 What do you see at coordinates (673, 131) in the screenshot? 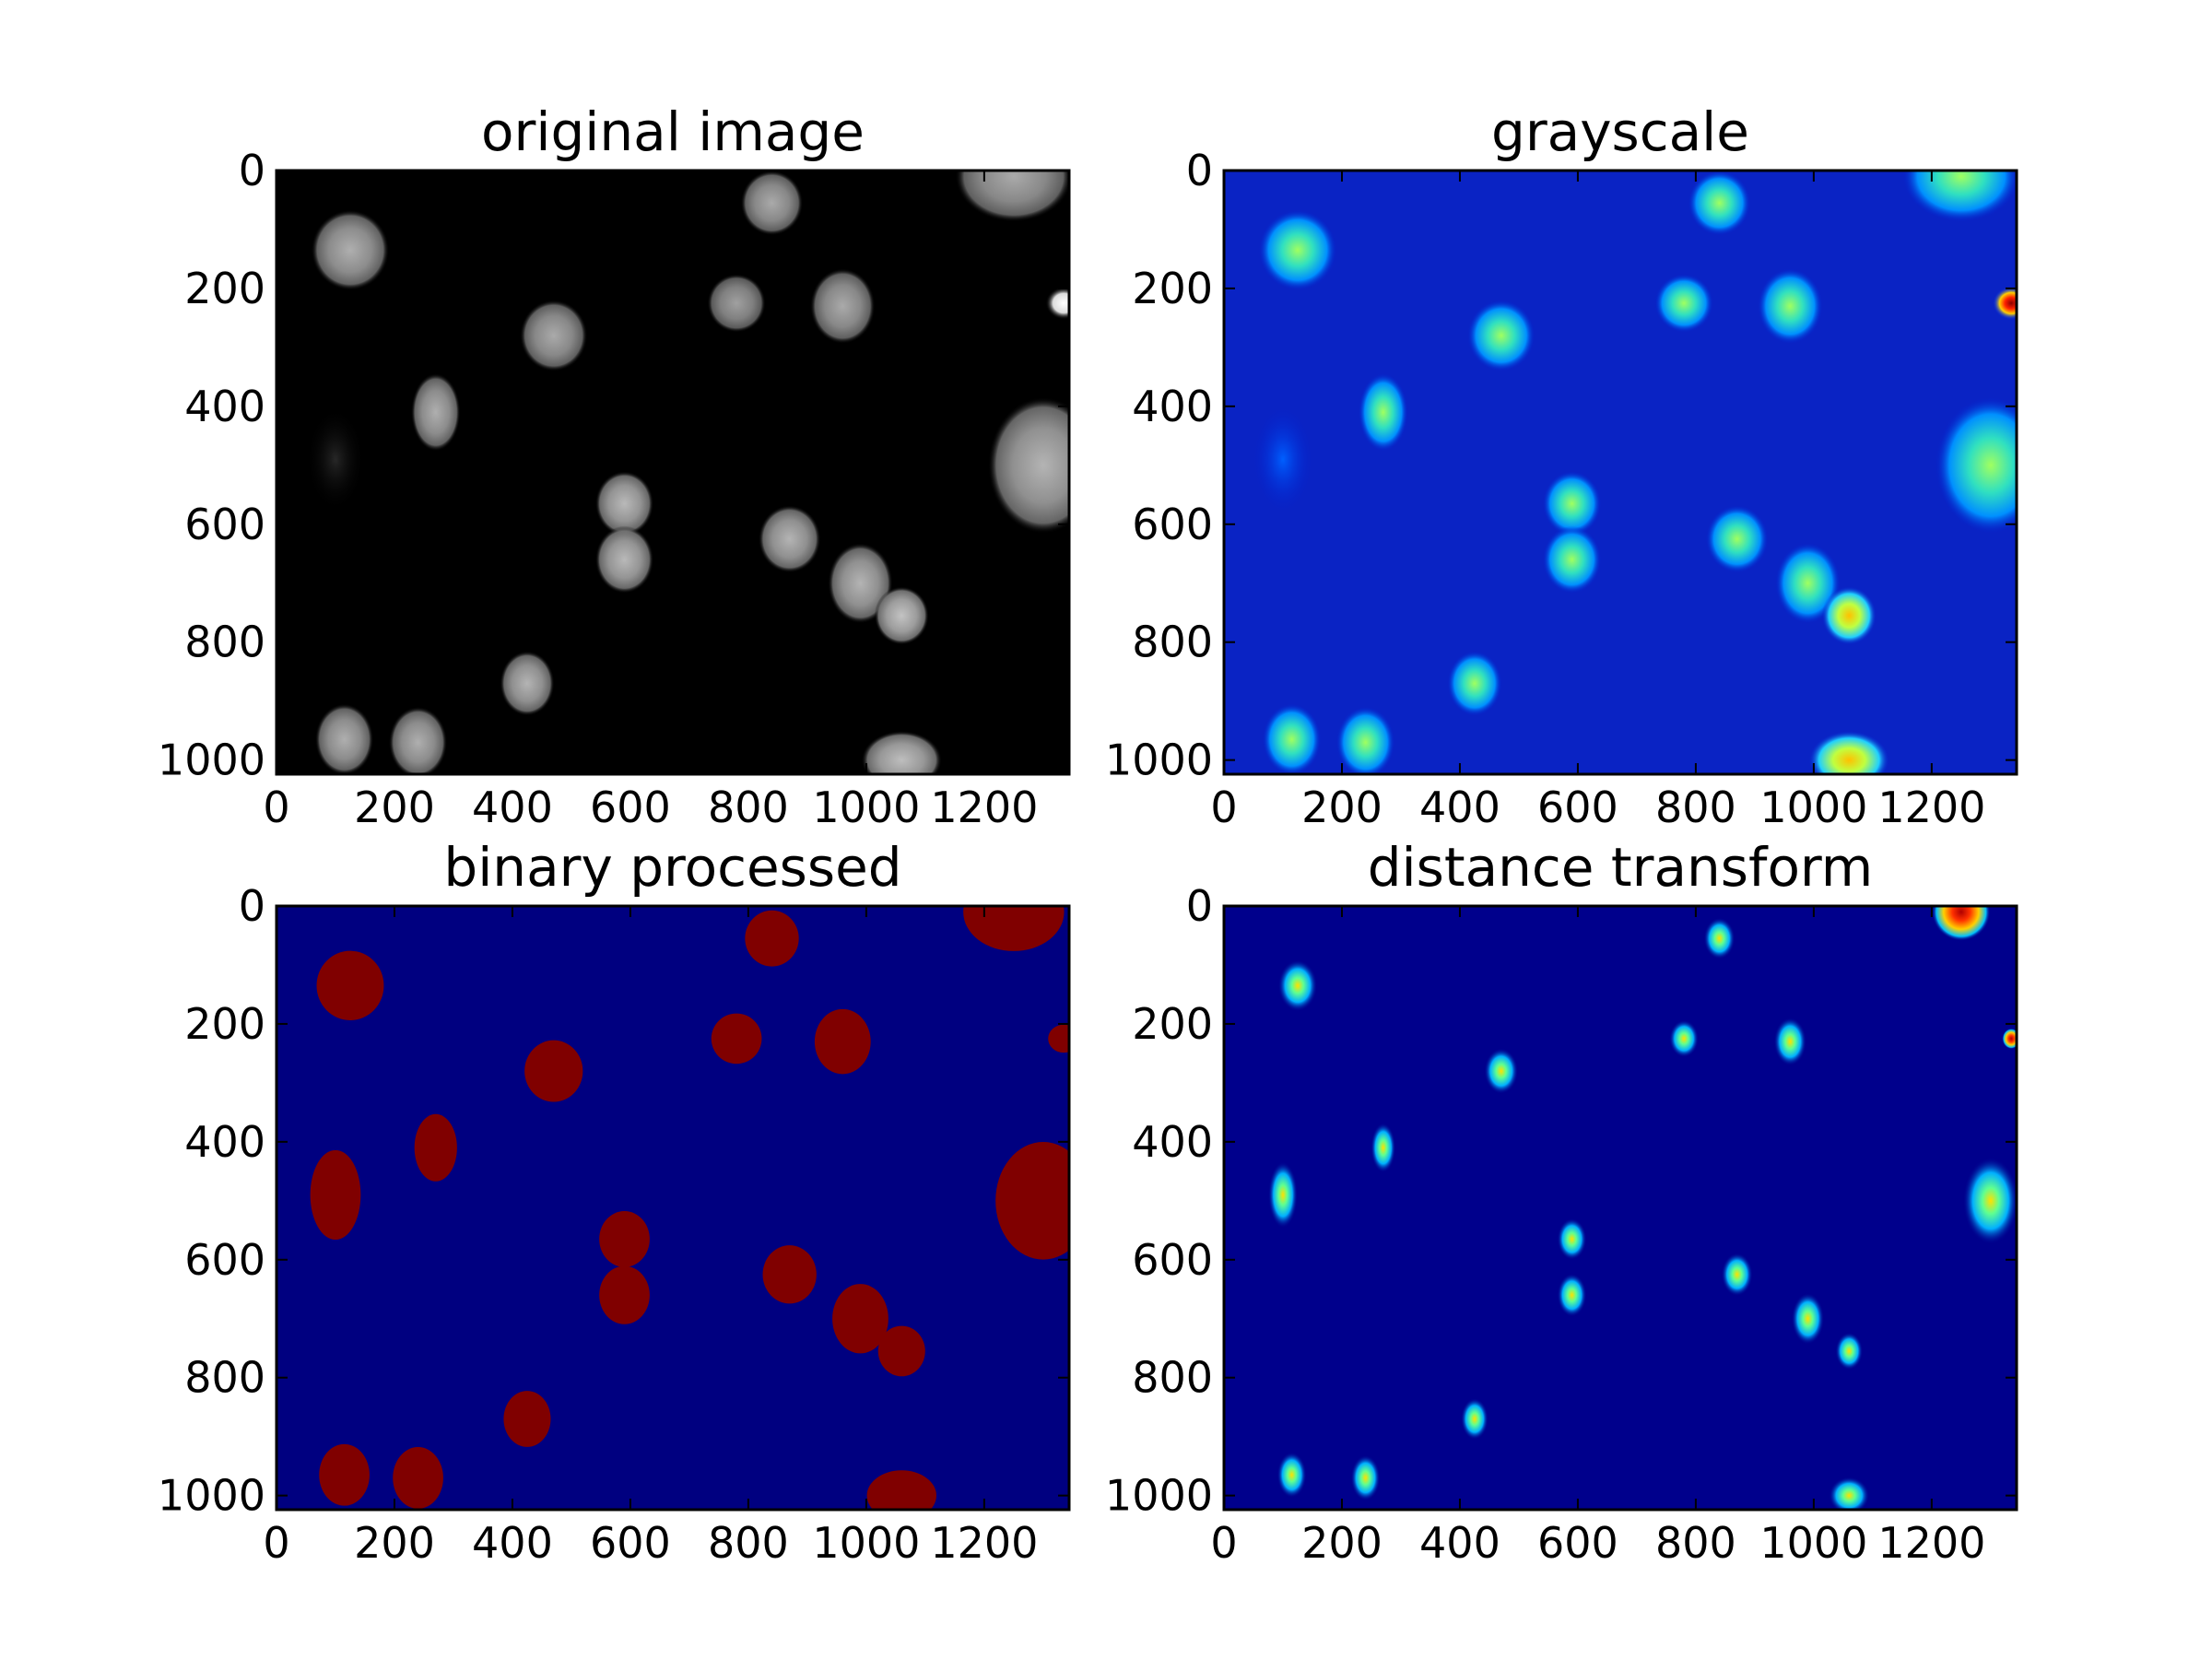
I see `panel-title: original image` at bounding box center [673, 131].